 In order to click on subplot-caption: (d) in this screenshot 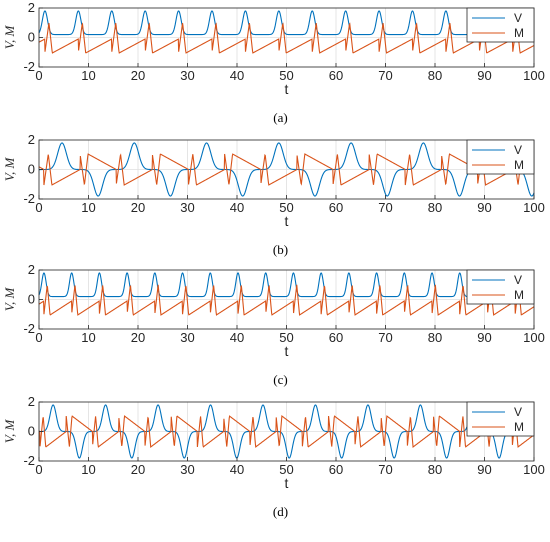, I will do `click(280, 511)`.